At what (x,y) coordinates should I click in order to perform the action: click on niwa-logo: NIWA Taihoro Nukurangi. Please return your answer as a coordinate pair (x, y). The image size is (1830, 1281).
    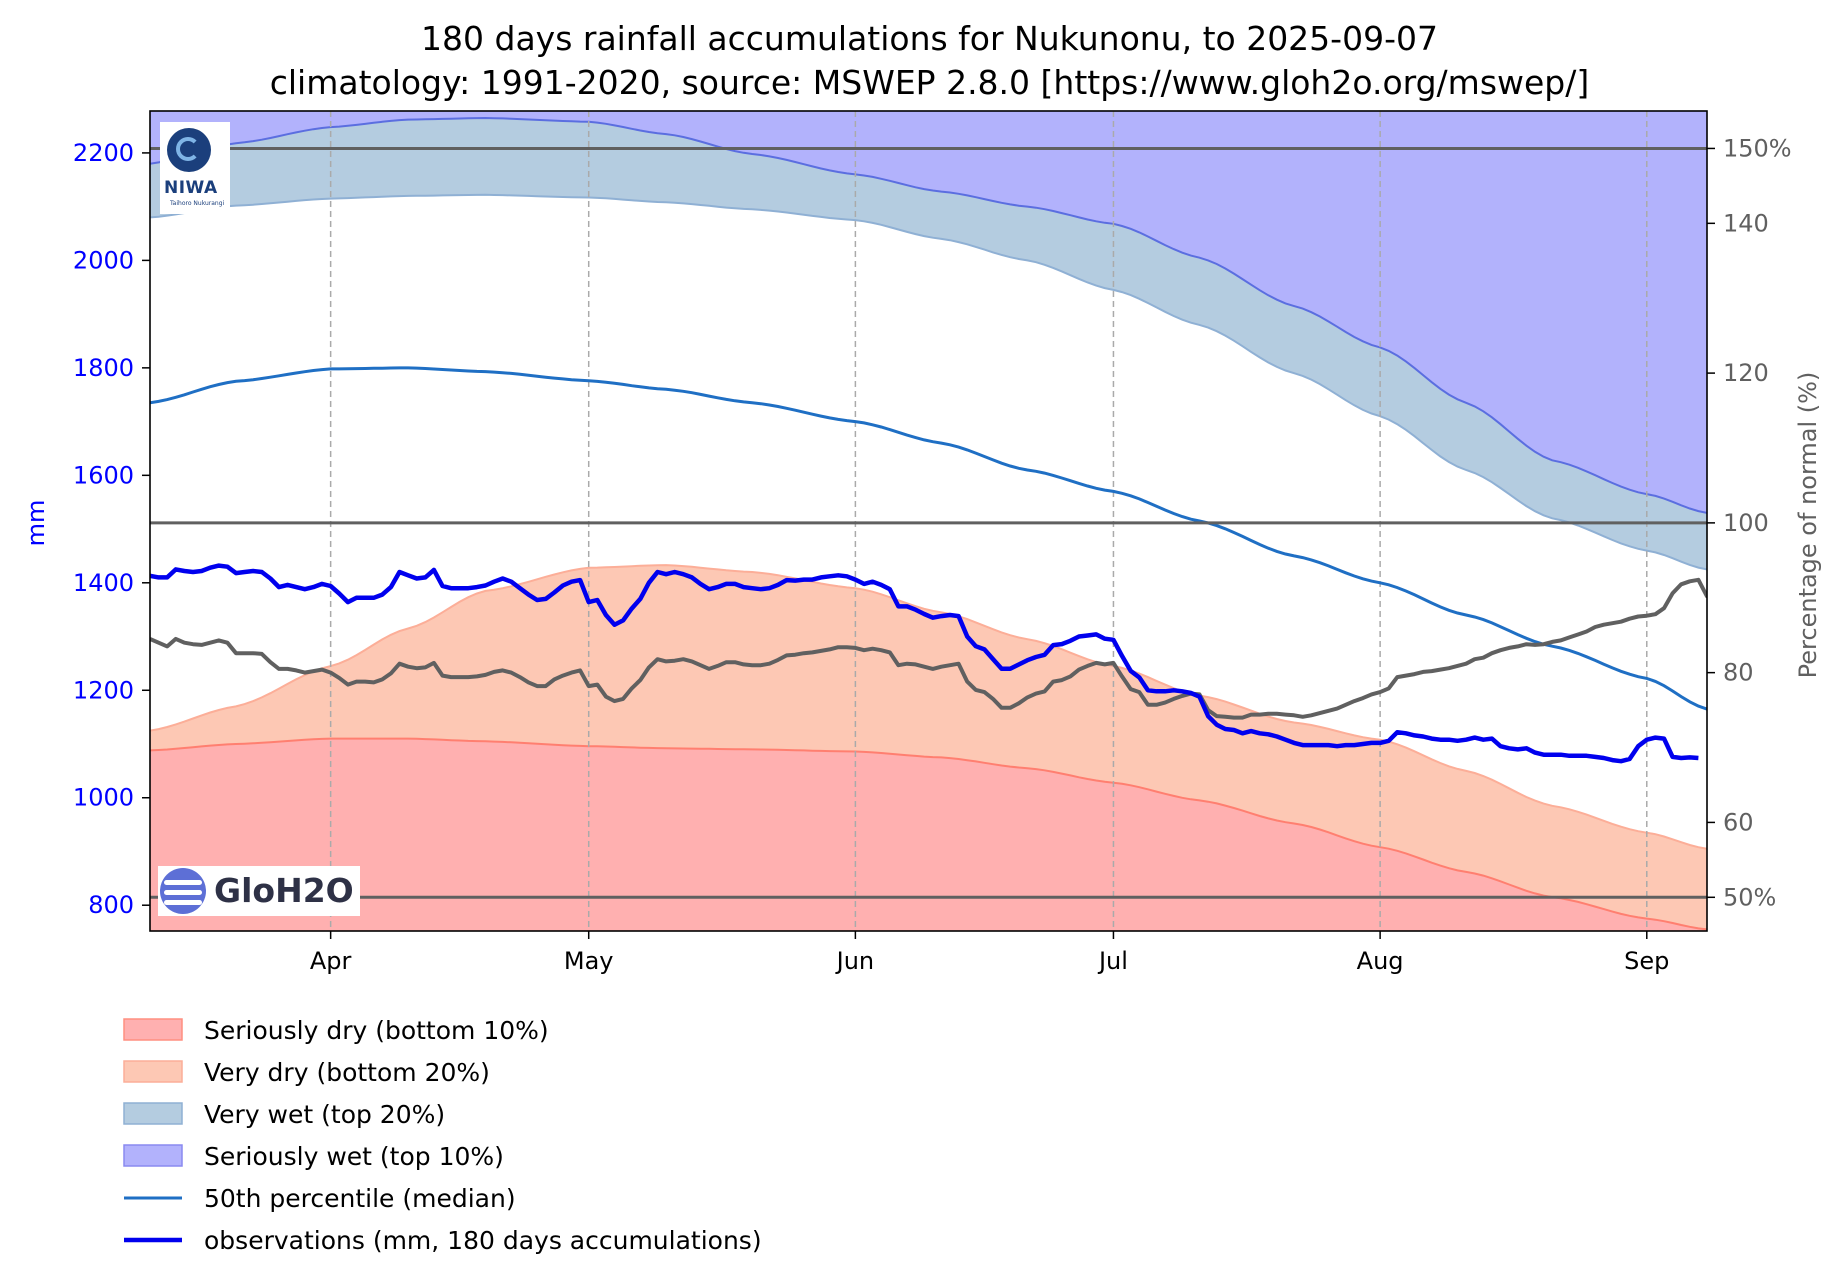
    Looking at the image, I should click on (195, 168).